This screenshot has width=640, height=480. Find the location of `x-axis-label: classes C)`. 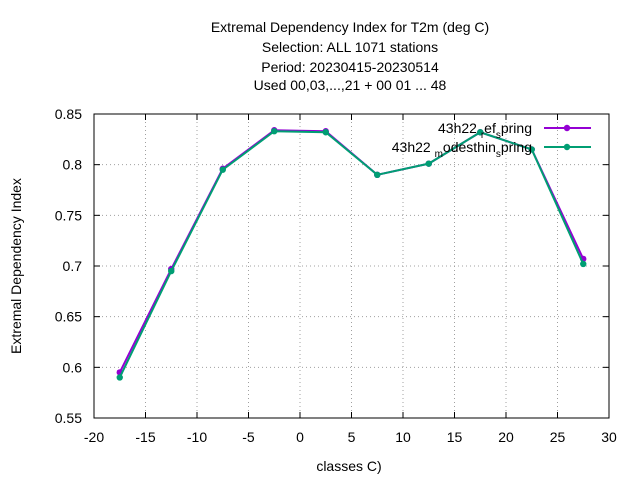

x-axis-label: classes C) is located at coordinates (348, 466).